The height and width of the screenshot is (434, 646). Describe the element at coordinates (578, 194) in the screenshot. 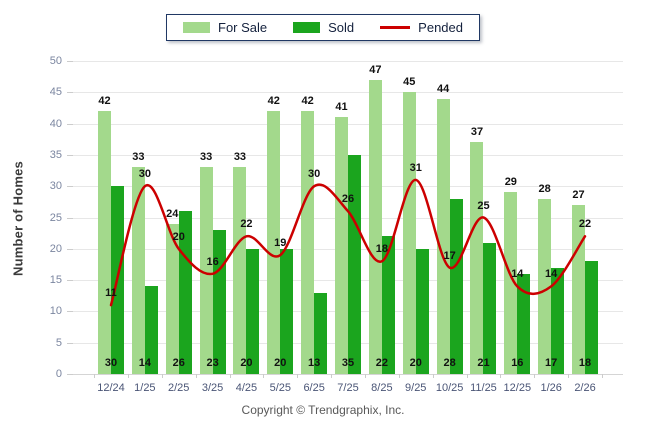

I see `for-sale-value-2/26: 27` at that location.